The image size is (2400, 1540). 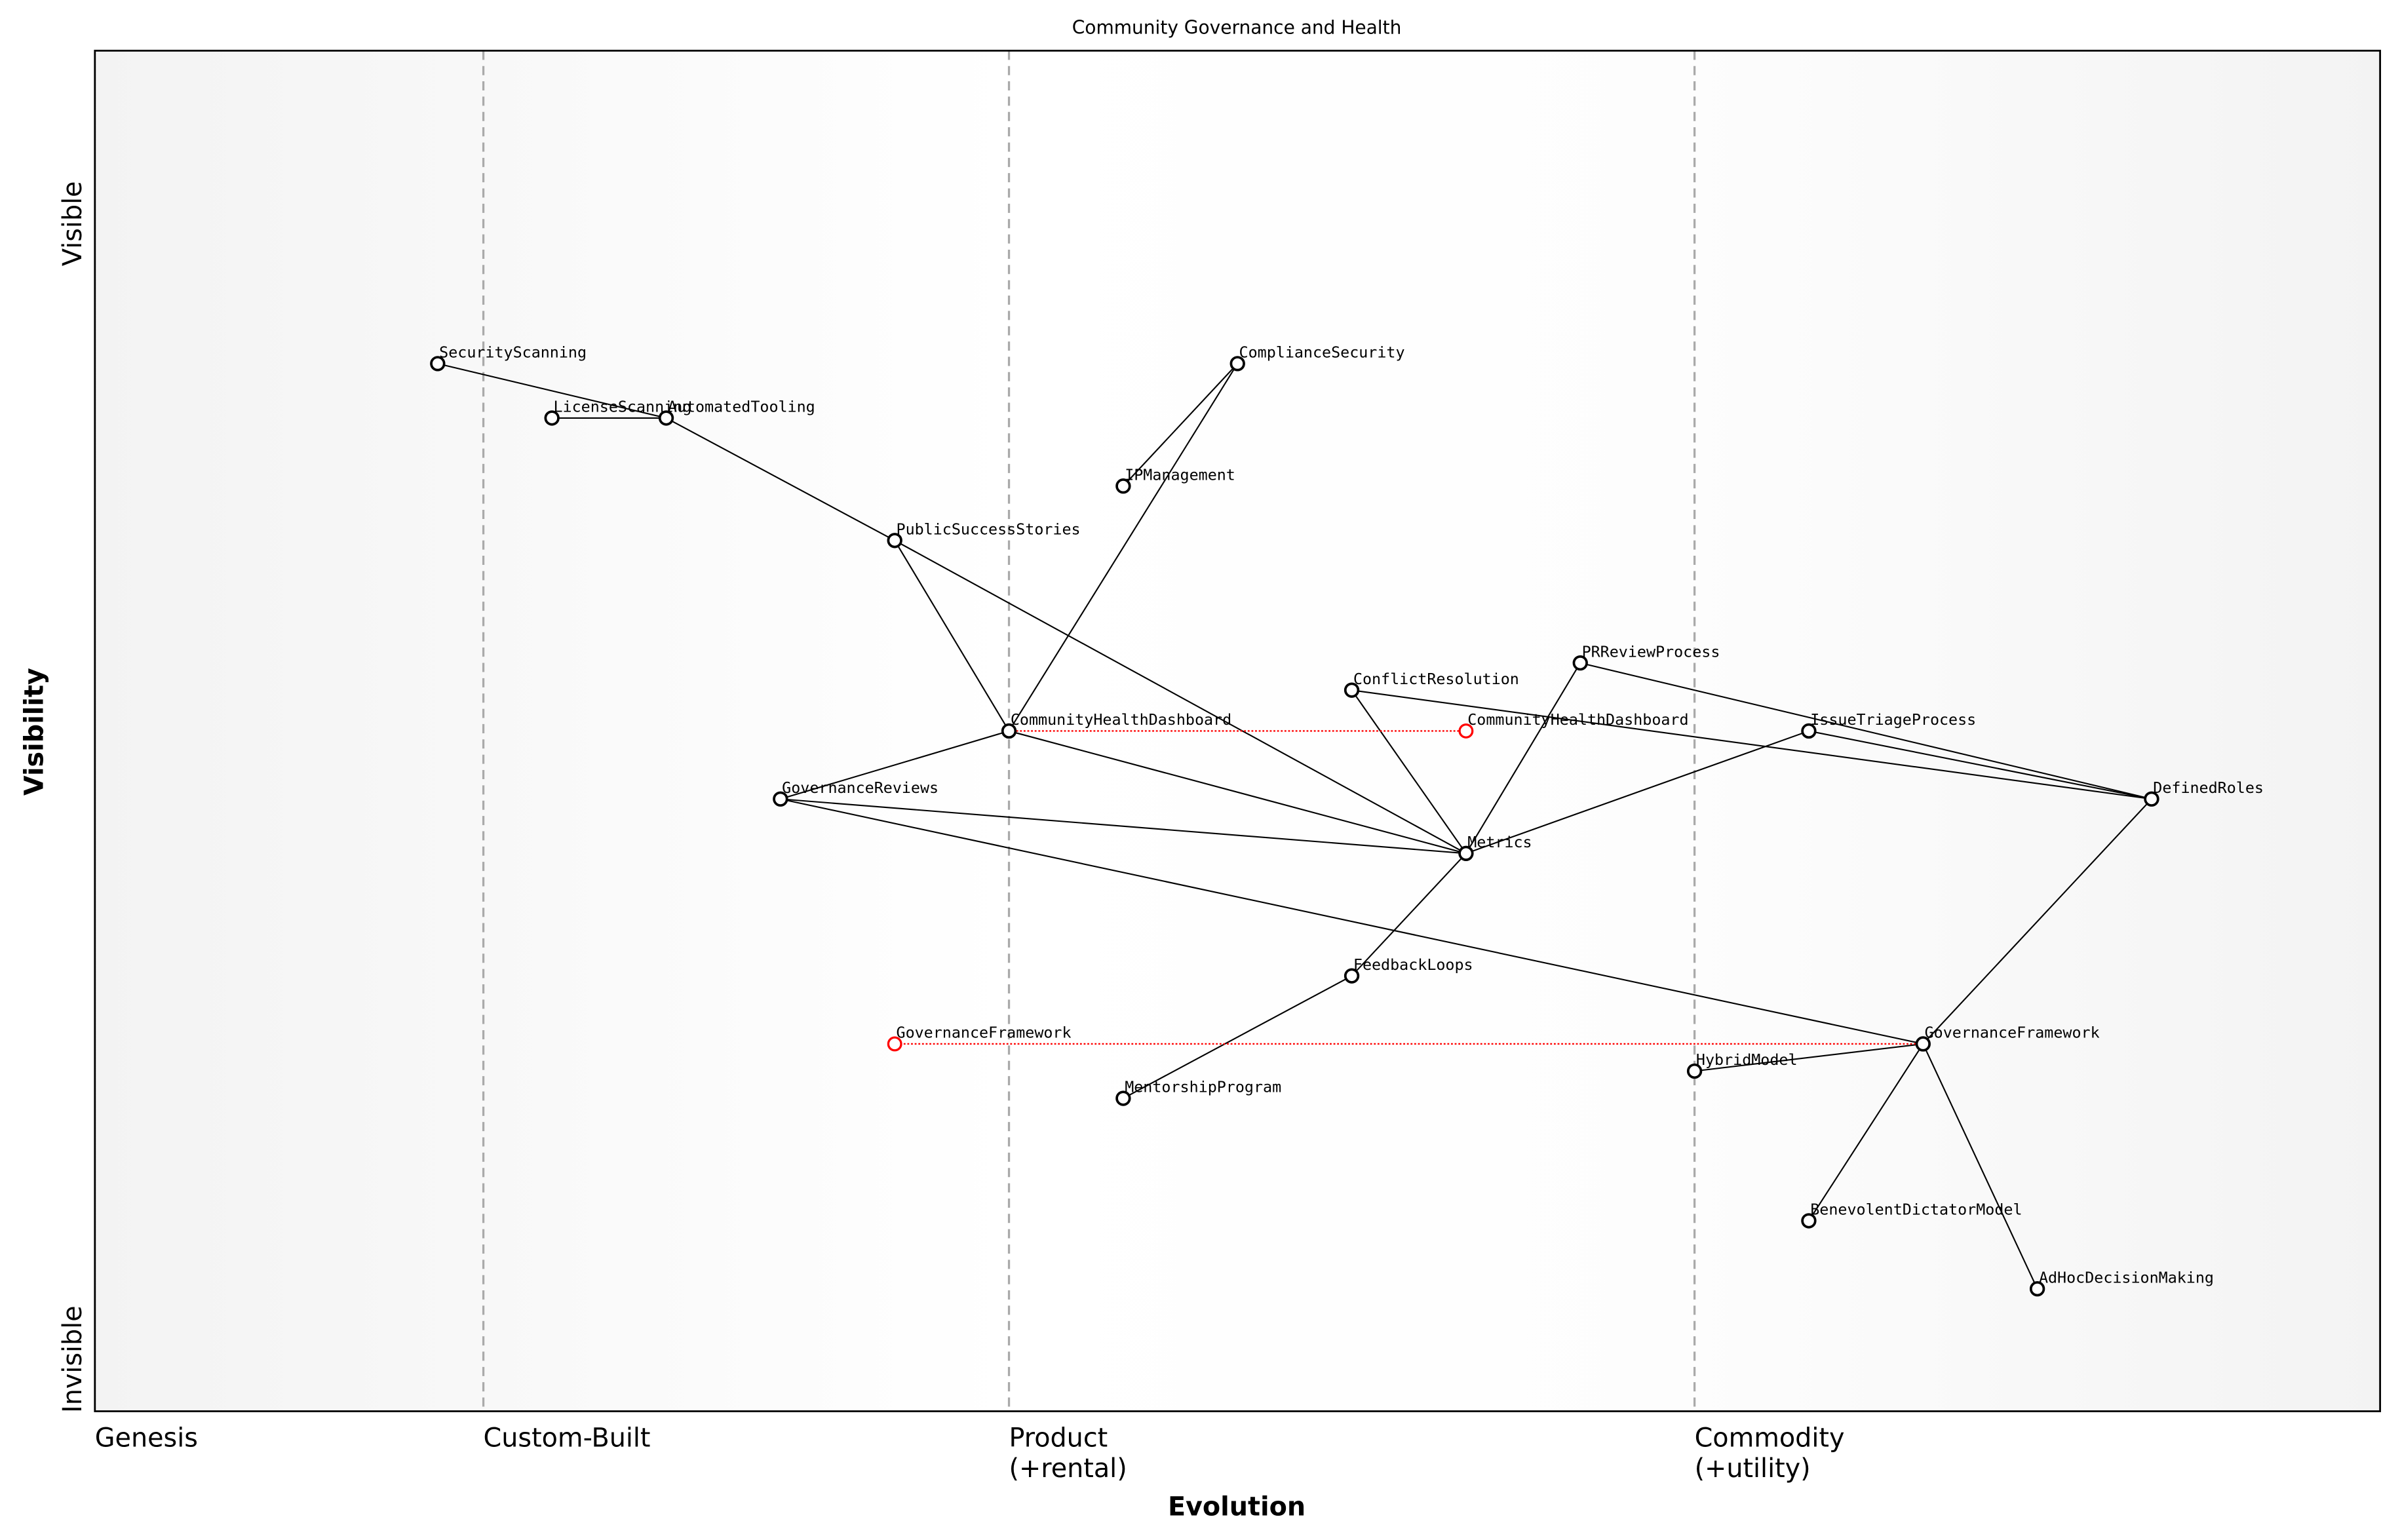 What do you see at coordinates (860, 788) in the screenshot?
I see `component-label: GovernanceReviews` at bounding box center [860, 788].